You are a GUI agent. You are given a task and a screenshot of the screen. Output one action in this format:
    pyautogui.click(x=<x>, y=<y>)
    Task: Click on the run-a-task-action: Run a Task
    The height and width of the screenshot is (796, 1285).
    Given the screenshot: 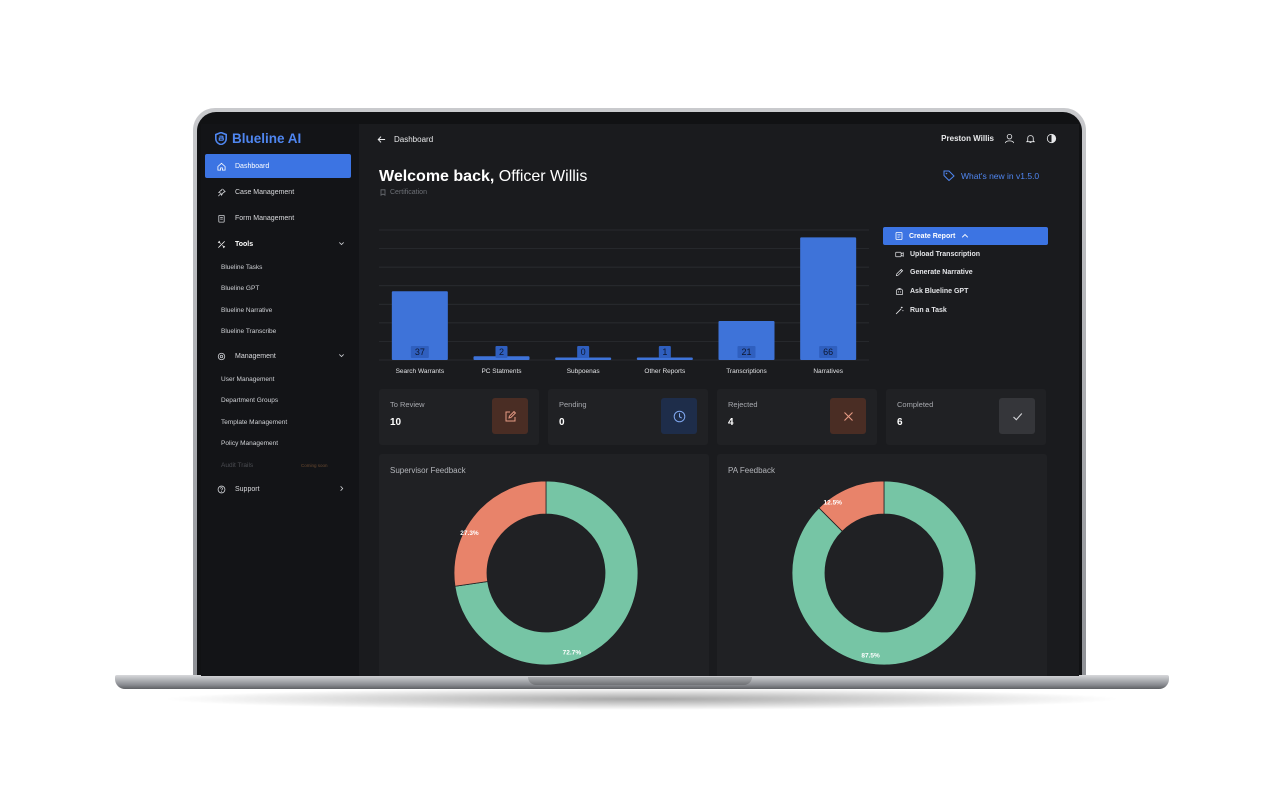 What is the action you would take?
    pyautogui.click(x=921, y=310)
    